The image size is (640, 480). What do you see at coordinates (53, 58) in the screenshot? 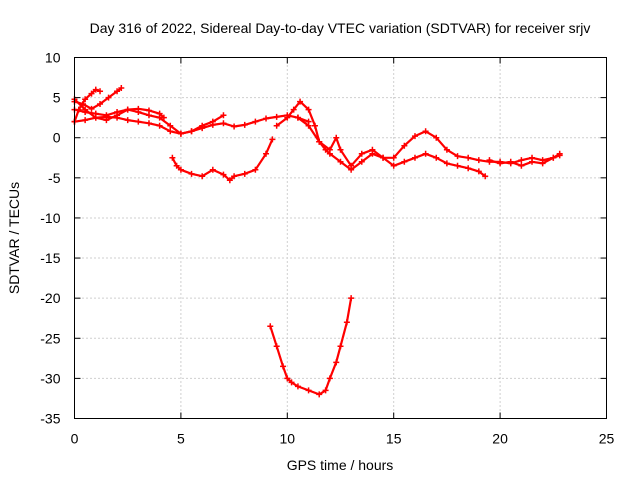
I see `y-tick-label: 10` at bounding box center [53, 58].